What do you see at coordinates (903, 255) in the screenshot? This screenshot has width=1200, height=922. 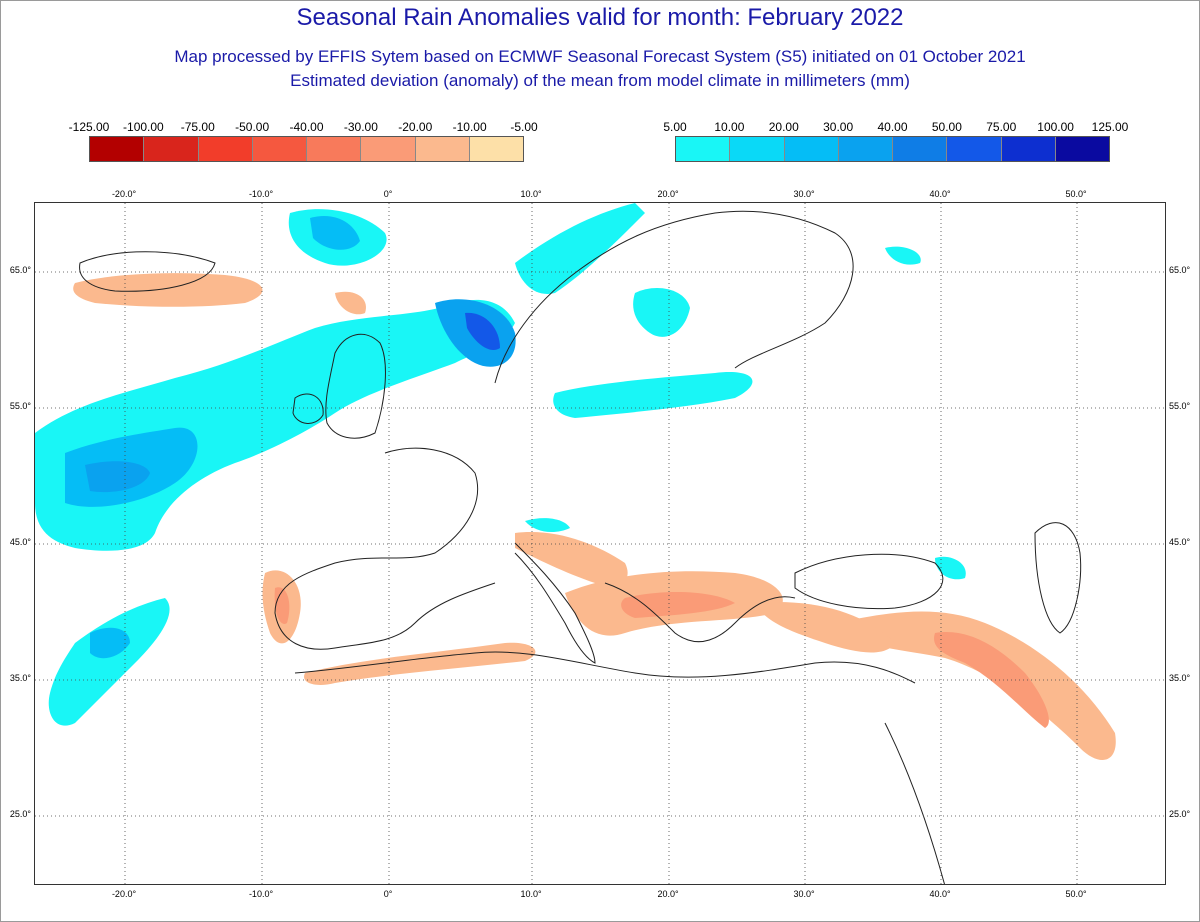 I see `rain-surplus-russia` at bounding box center [903, 255].